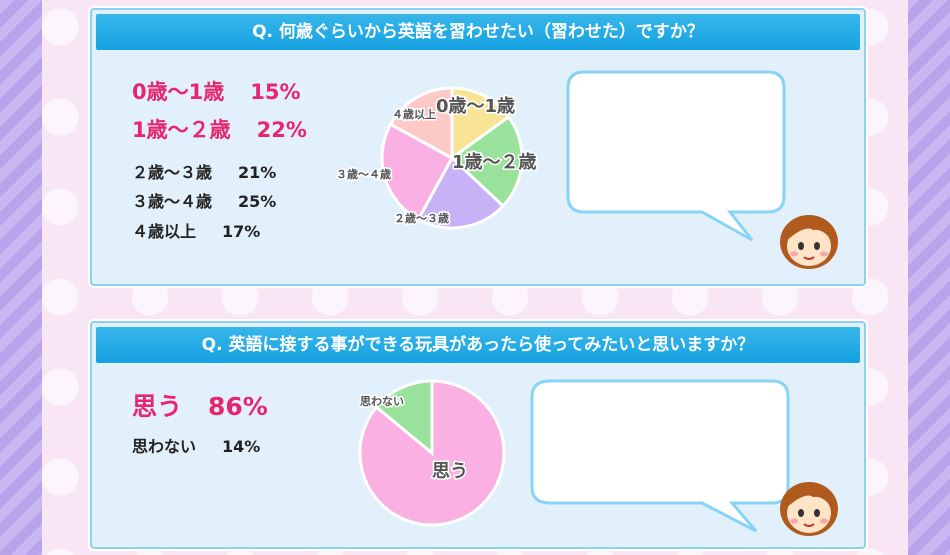 The image size is (950, 555). I want to click on pie-label-4-plus: ４歳以上, so click(414, 114).